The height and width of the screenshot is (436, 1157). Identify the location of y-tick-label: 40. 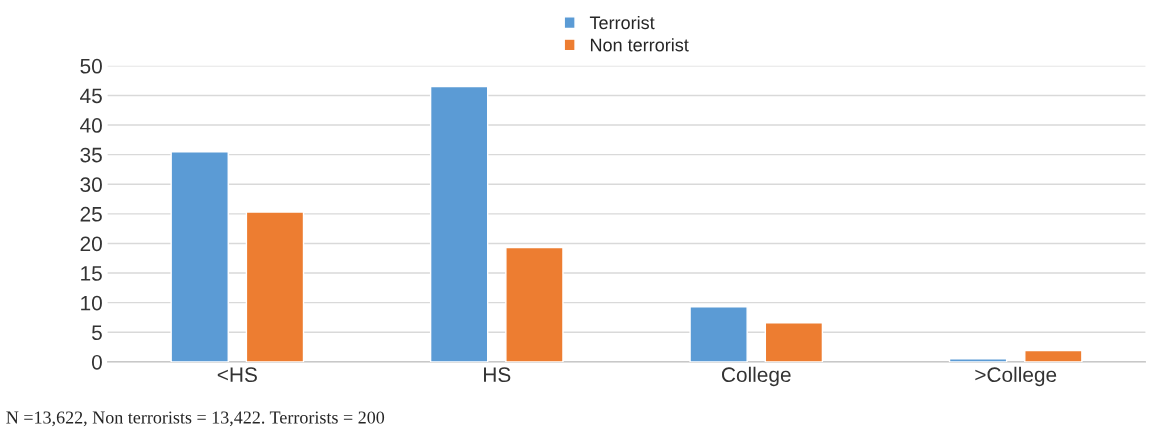
(91, 125).